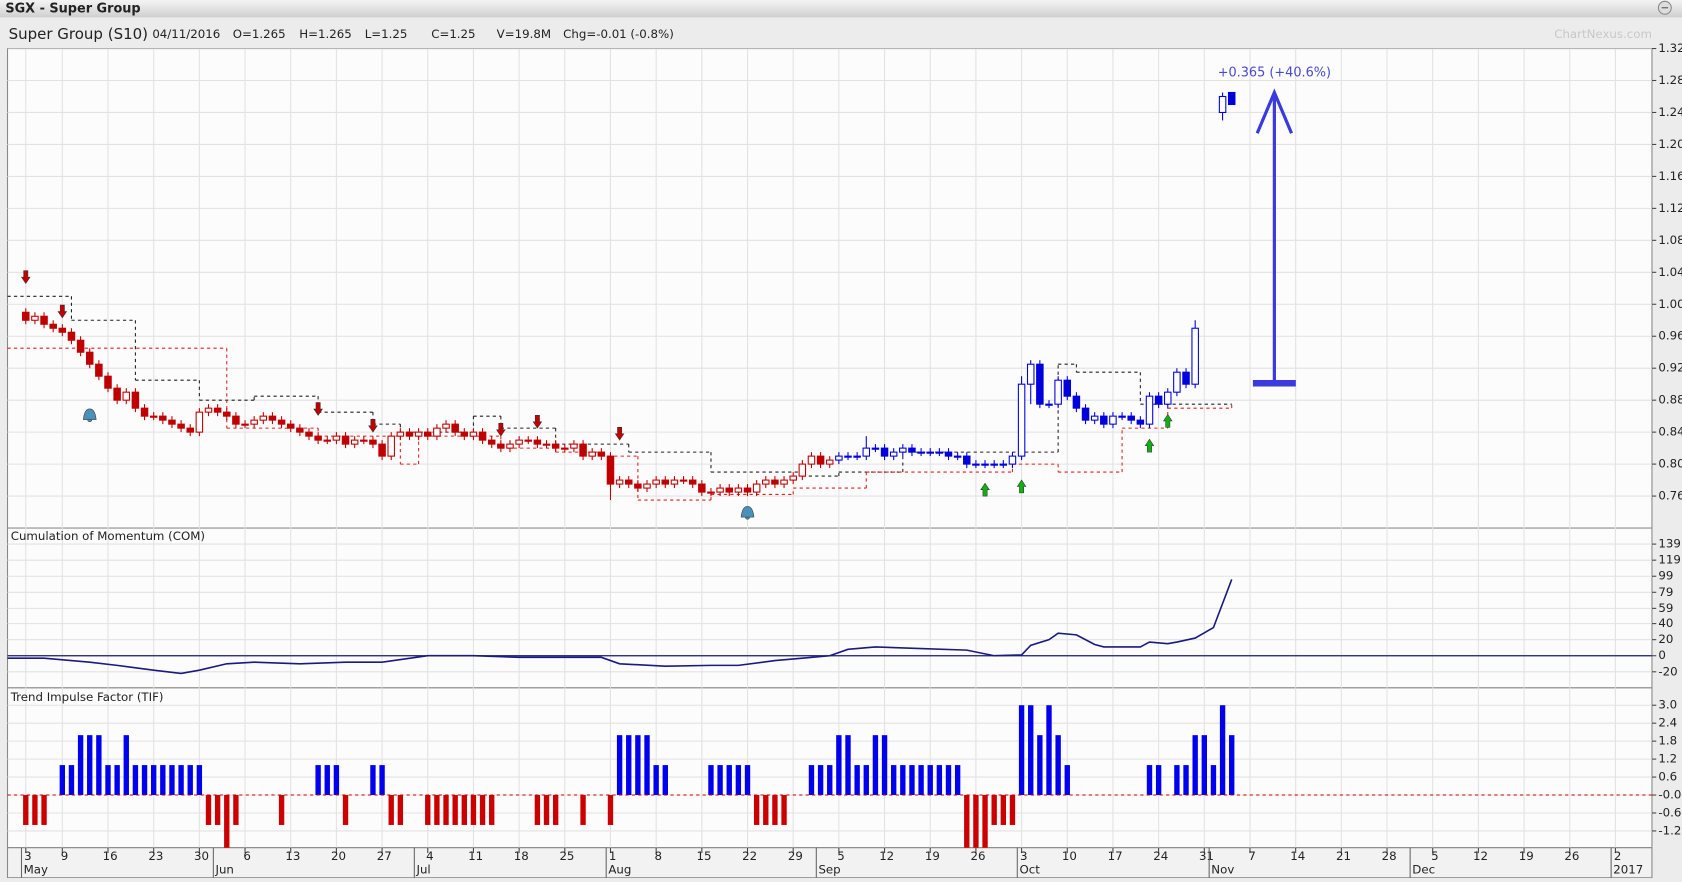 The image size is (1682, 882). What do you see at coordinates (886, 856) in the screenshot?
I see `x-tick-label: 12` at bounding box center [886, 856].